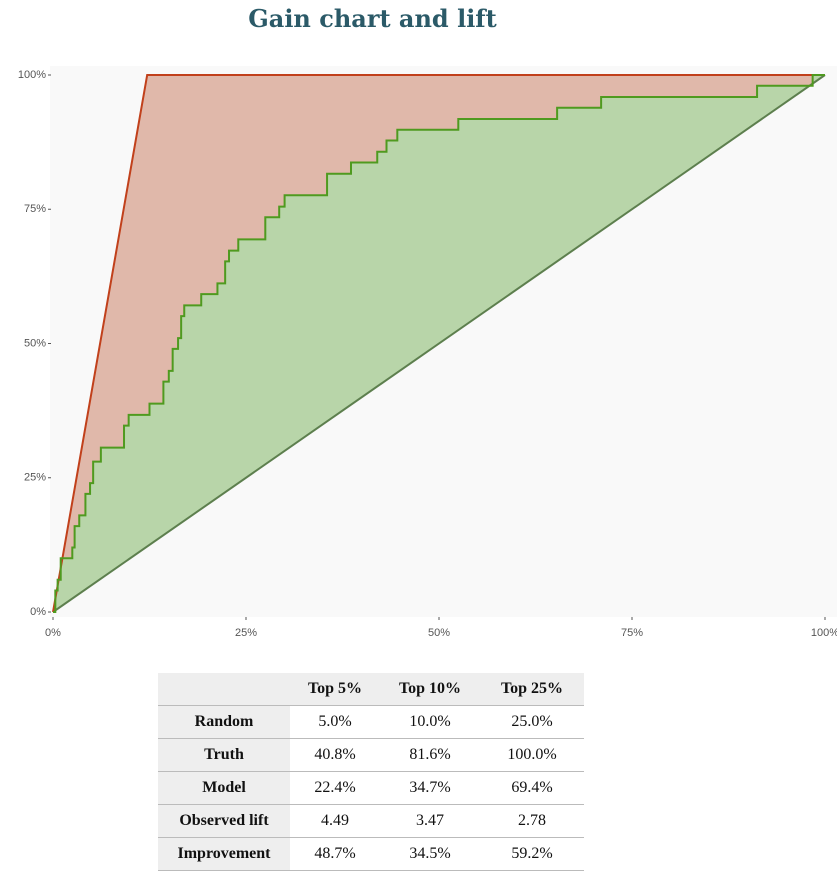 The height and width of the screenshot is (875, 837). Describe the element at coordinates (532, 788) in the screenshot. I see `table-cell: 69.4%` at that location.